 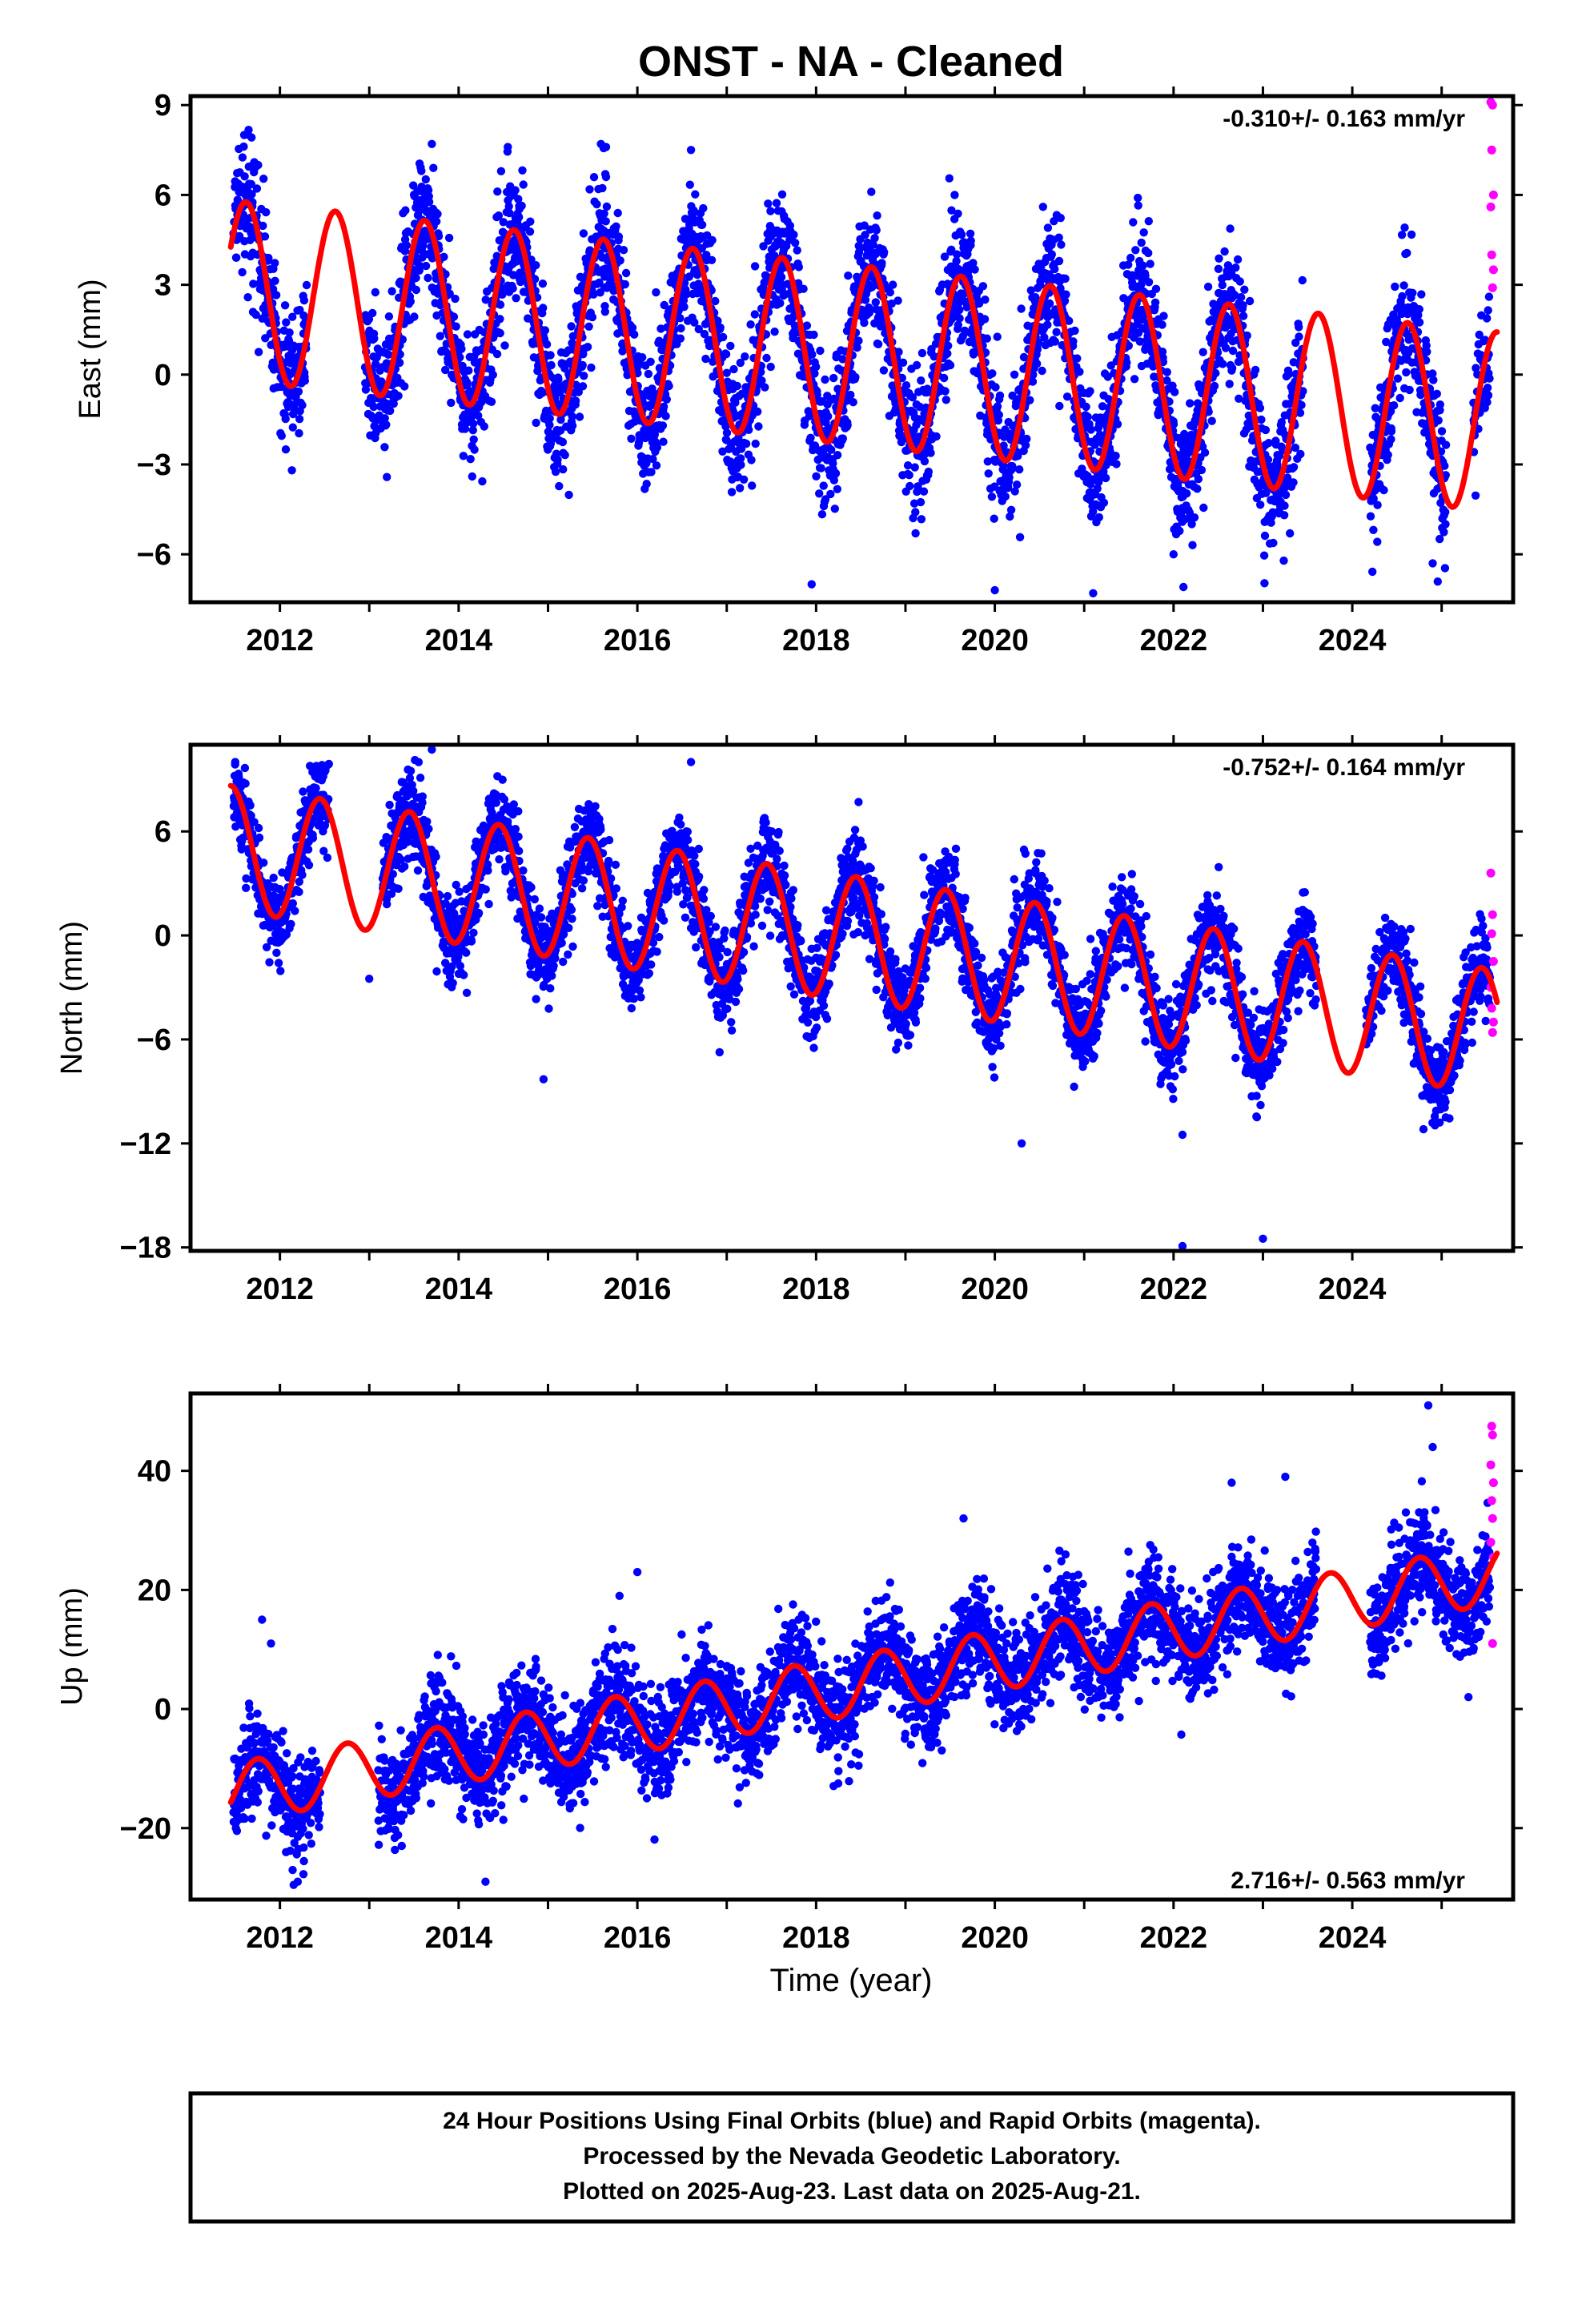 I want to click on east-x-tick-label: 2022, so click(x=1174, y=640).